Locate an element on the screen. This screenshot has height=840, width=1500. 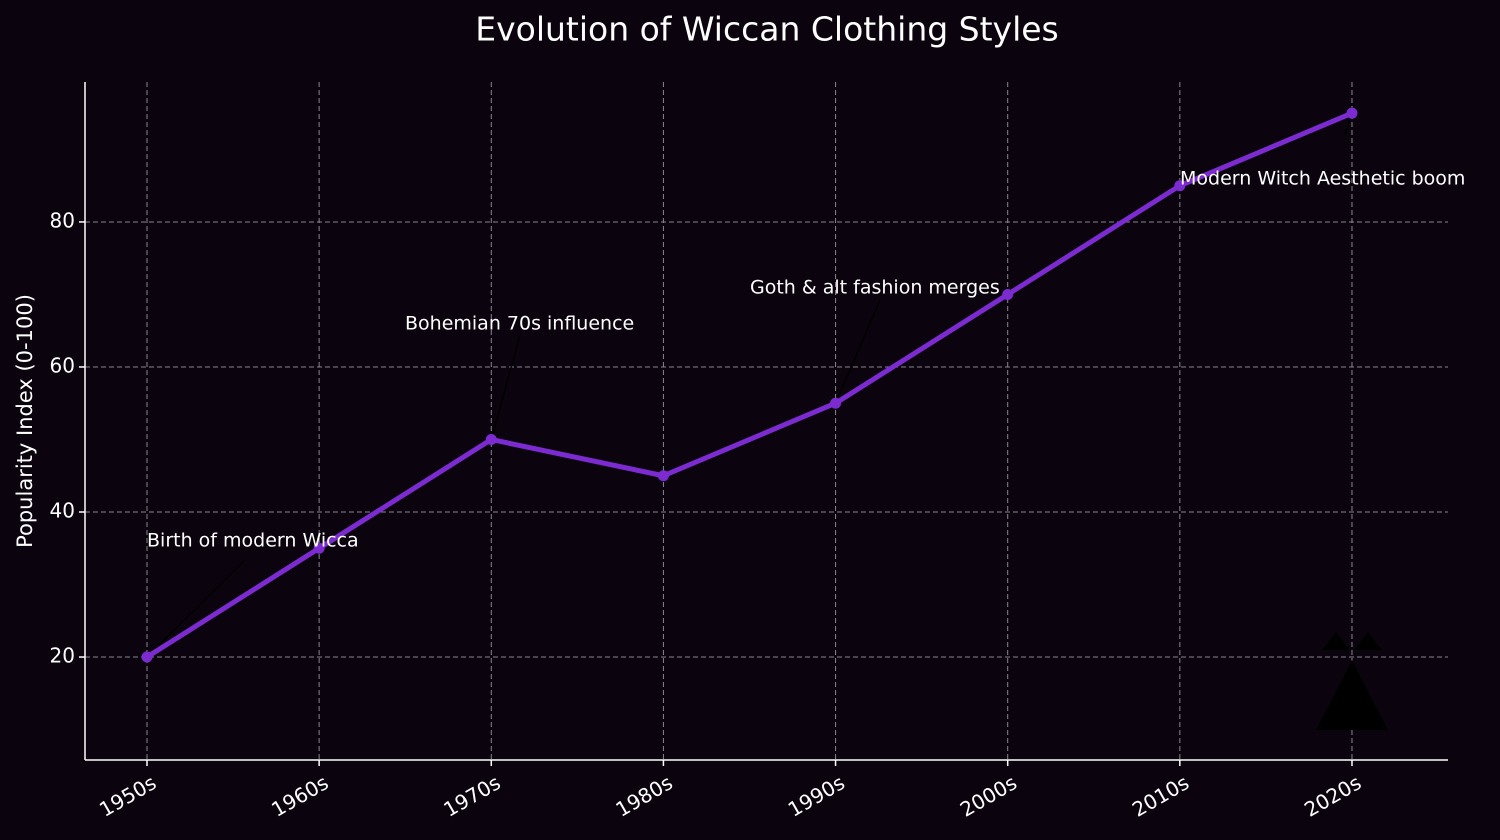
y-tick-label: 20 is located at coordinates (62, 656).